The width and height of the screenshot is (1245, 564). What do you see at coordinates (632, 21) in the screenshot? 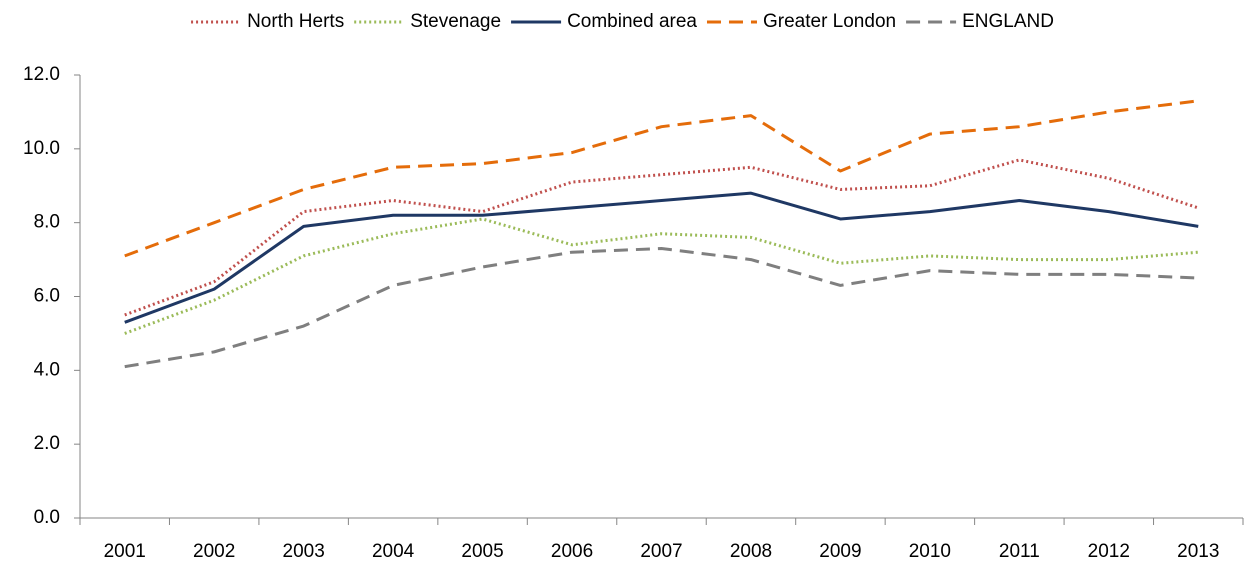
I see `legend-label: Combined area` at bounding box center [632, 21].